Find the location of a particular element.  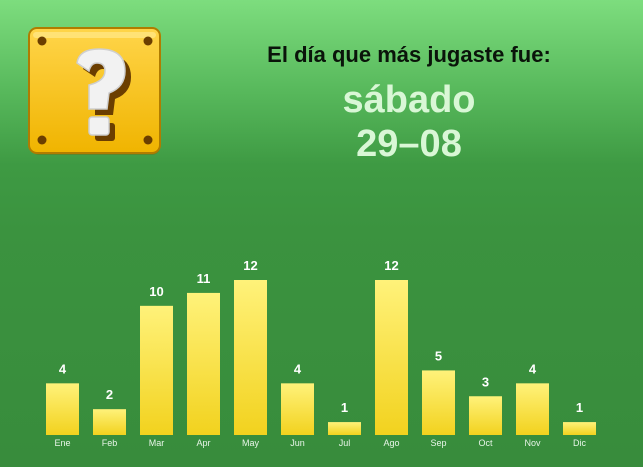

value-label-apr: 11 is located at coordinates (204, 278).